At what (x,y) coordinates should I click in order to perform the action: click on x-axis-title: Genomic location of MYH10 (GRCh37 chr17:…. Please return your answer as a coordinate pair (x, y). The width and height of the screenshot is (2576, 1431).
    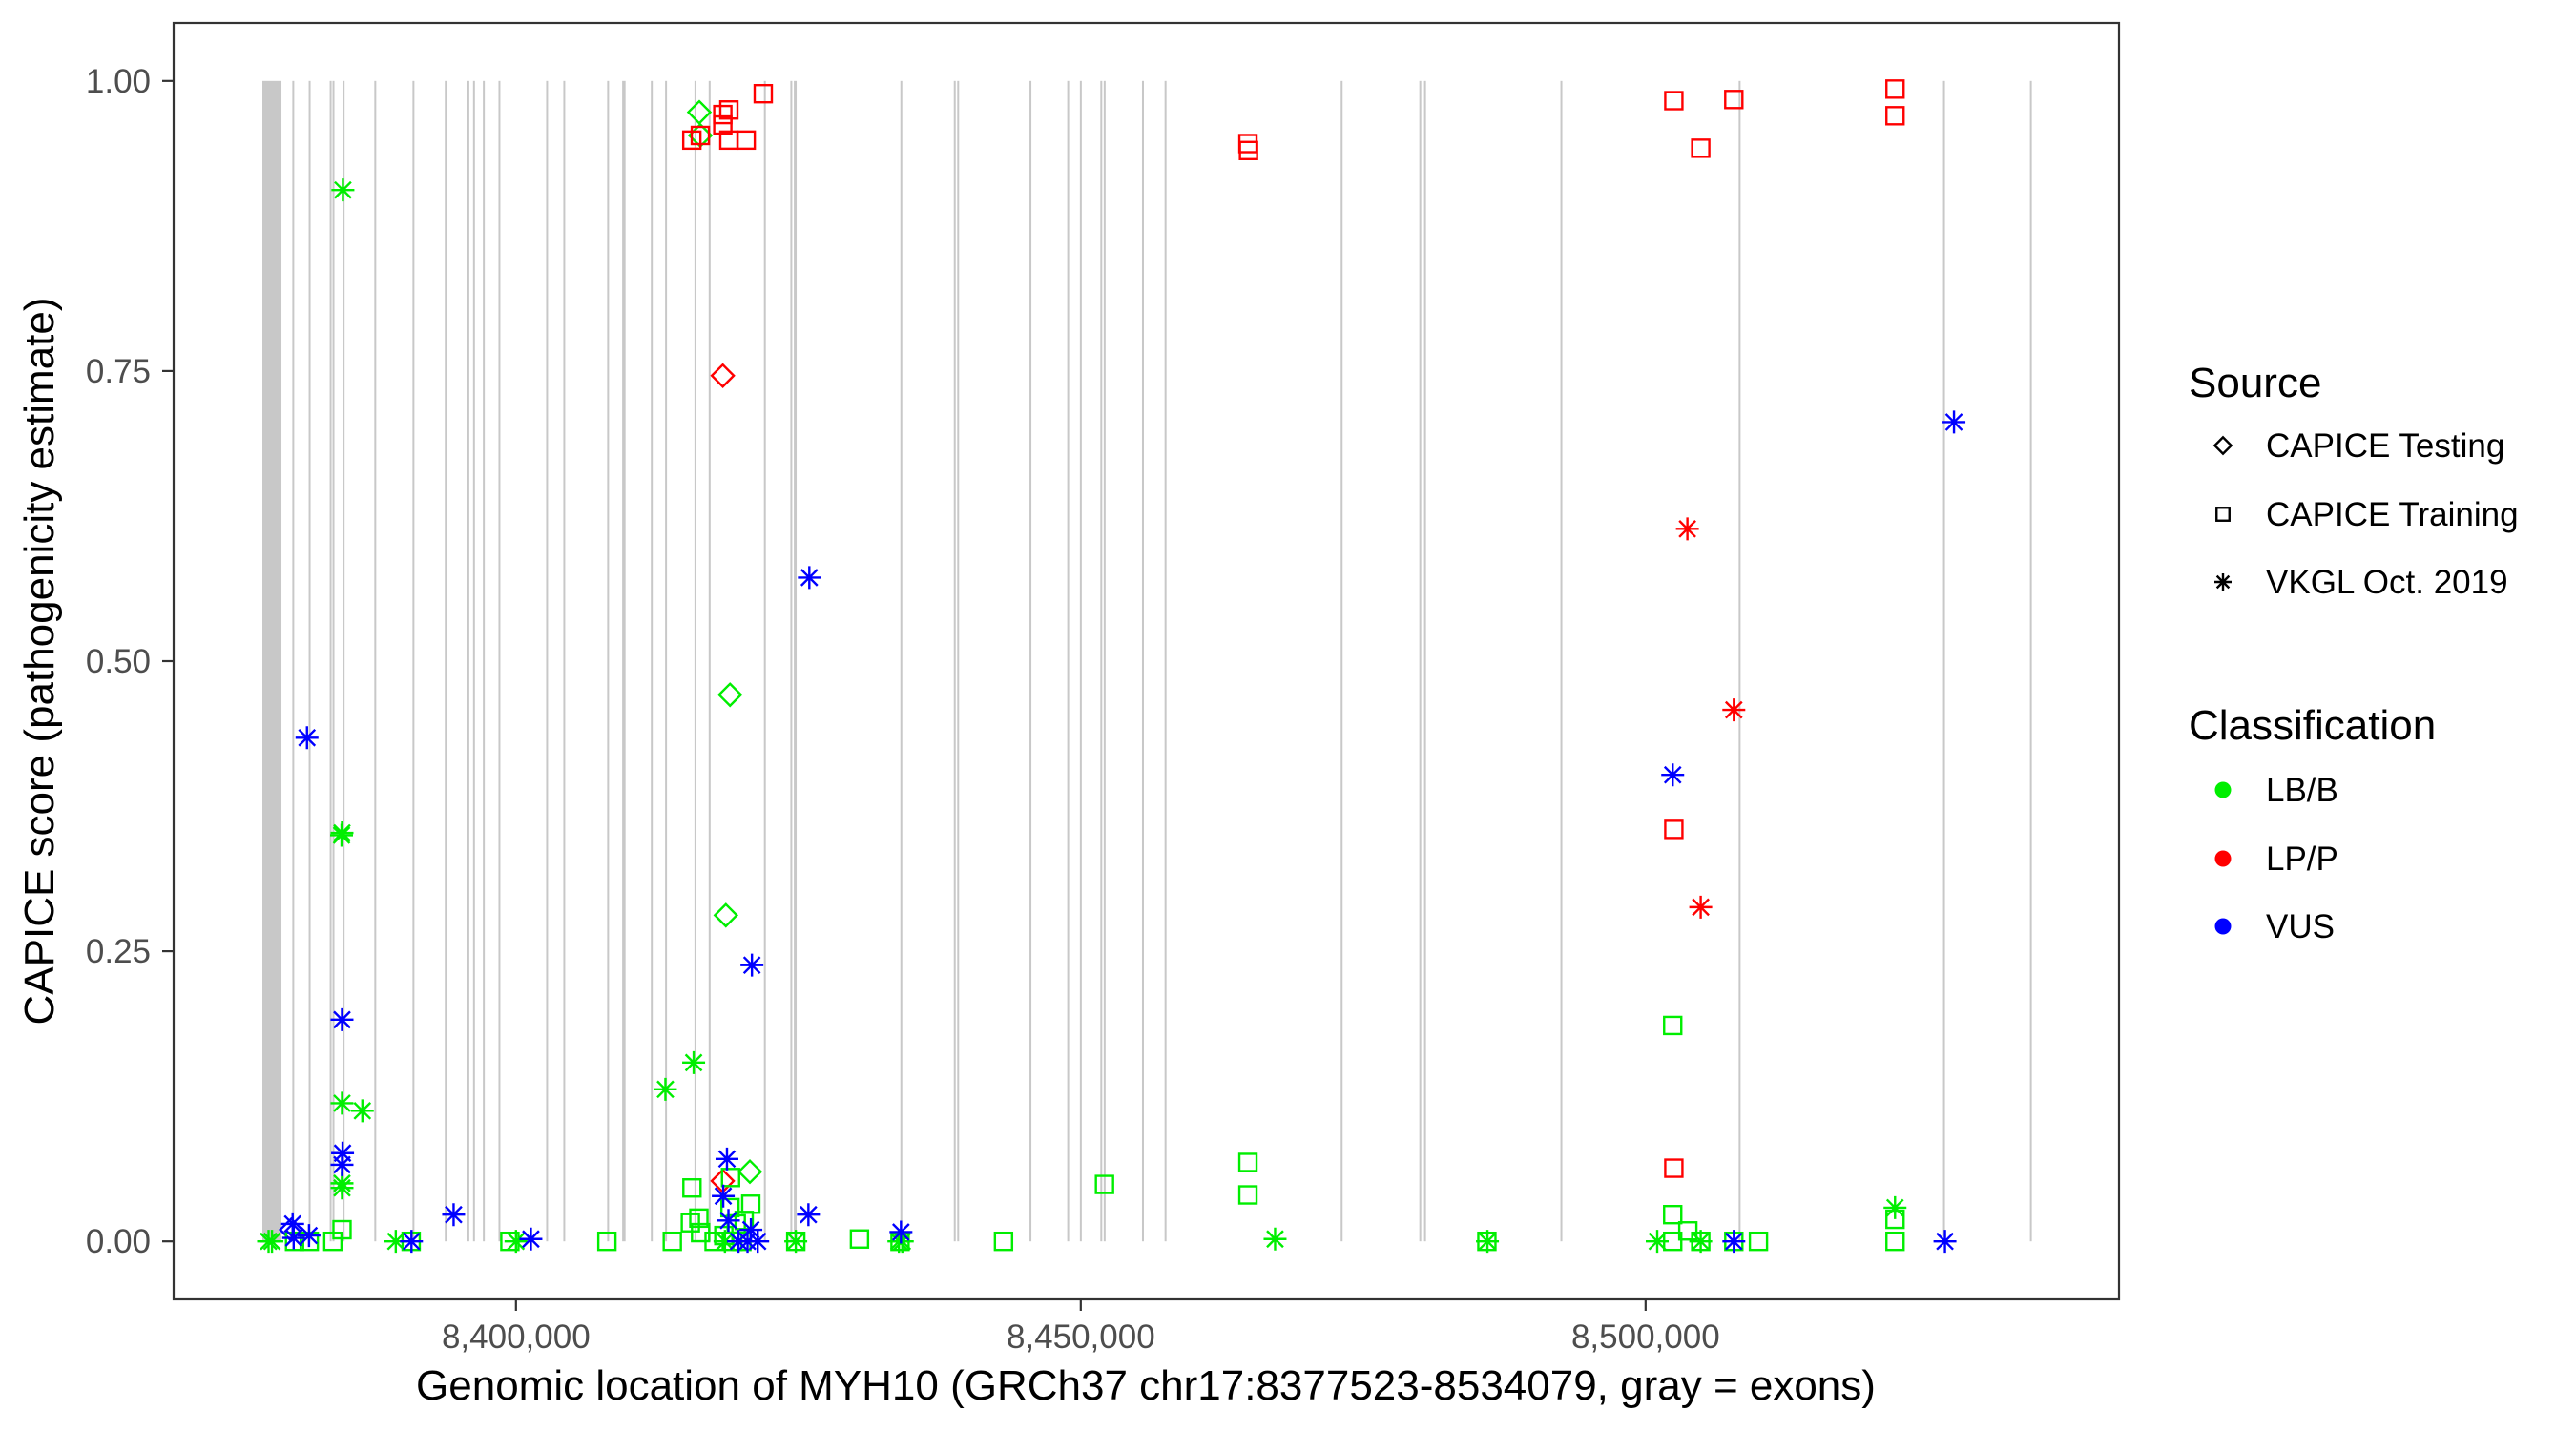
    Looking at the image, I should click on (1146, 1385).